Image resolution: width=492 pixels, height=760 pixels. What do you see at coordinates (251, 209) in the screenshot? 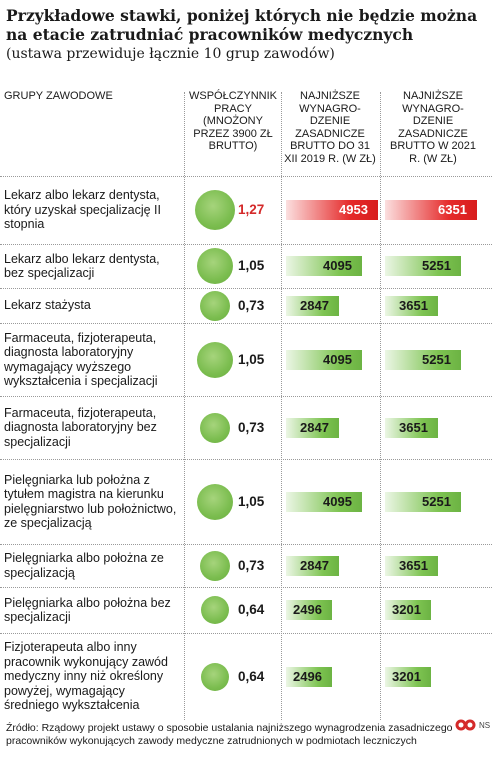
I see `coef-value: 1,27` at bounding box center [251, 209].